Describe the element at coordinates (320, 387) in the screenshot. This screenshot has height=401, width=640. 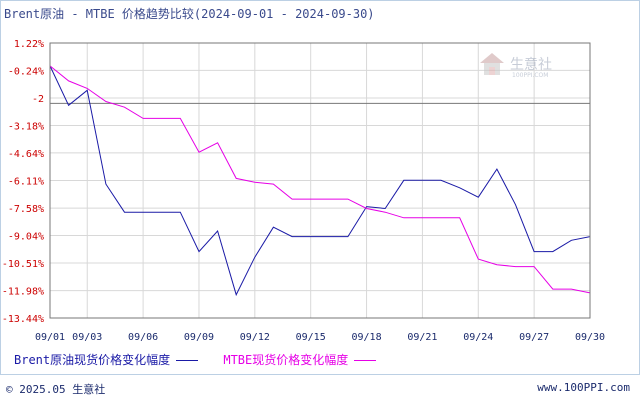
I see `footer: © 2025.05 生意社 www.100PPI.com` at that location.